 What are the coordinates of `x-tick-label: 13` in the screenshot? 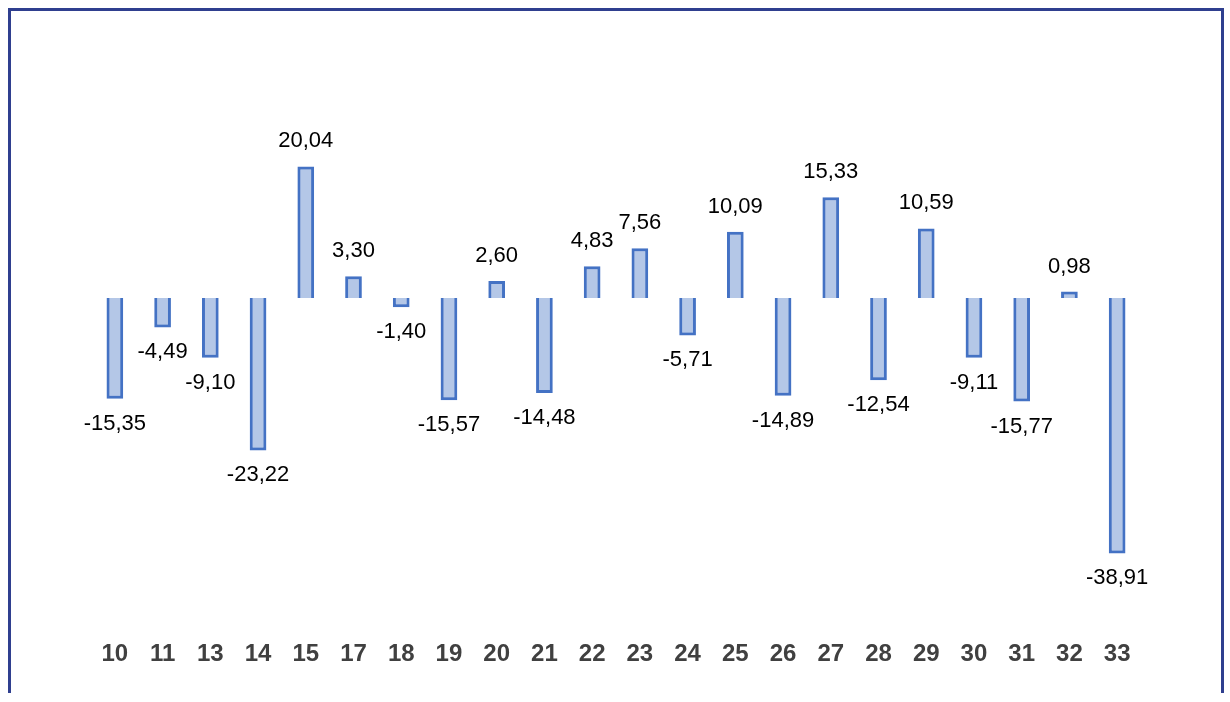 It's located at (210, 653).